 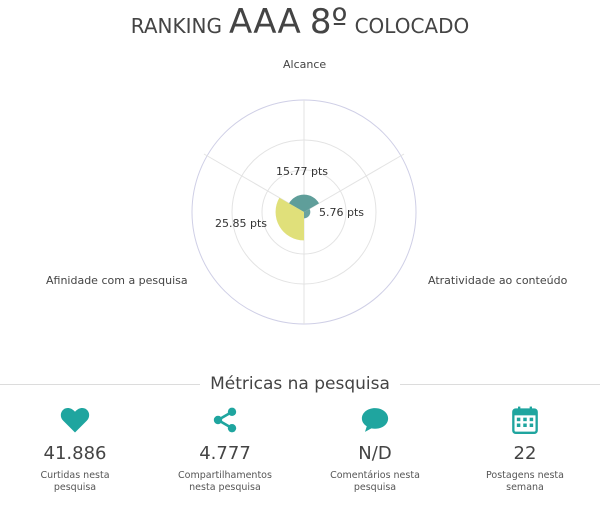 What do you see at coordinates (100, 384) in the screenshot?
I see `divider-left` at bounding box center [100, 384].